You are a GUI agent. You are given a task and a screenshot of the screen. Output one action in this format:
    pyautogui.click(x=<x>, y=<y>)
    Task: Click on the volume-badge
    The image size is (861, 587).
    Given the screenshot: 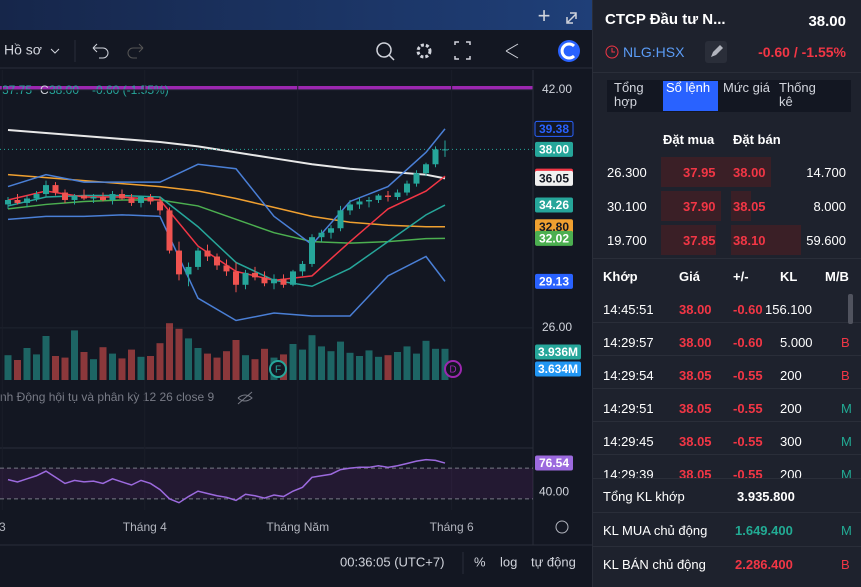 What is the action you would take?
    pyautogui.click(x=558, y=352)
    